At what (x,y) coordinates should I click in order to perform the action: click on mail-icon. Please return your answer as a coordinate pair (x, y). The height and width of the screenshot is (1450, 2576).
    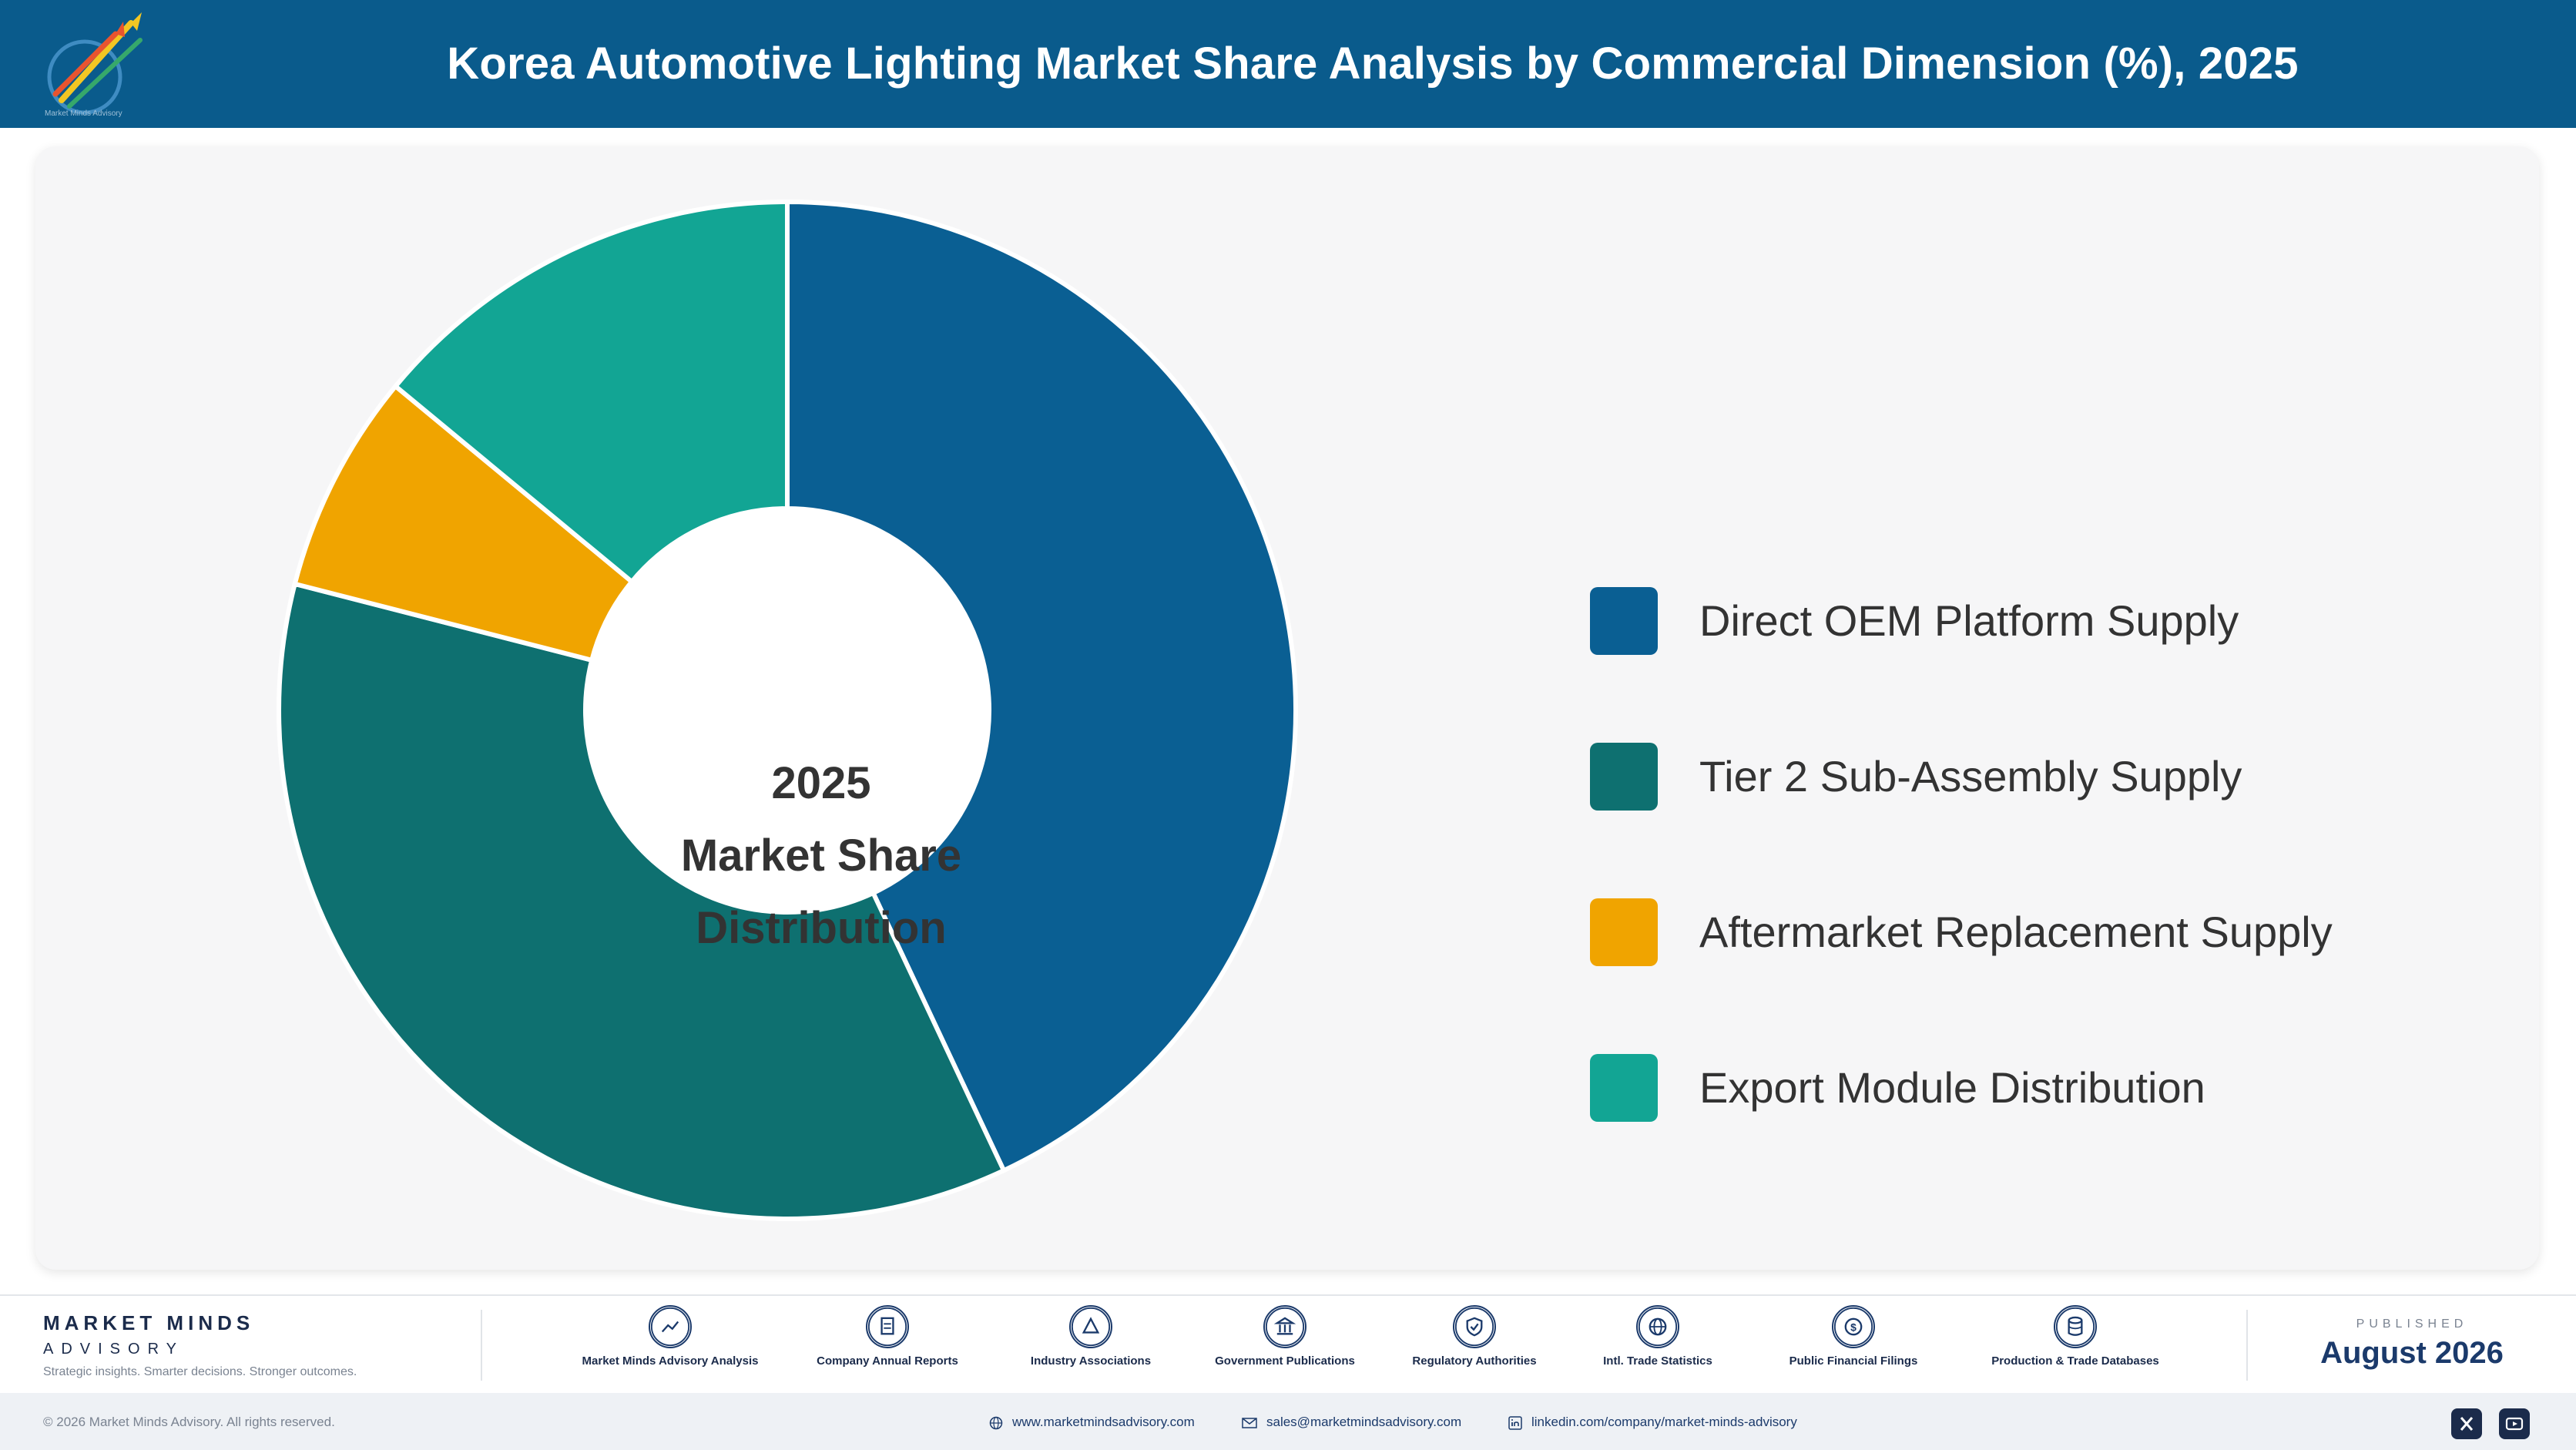
    Looking at the image, I should click on (1249, 1422).